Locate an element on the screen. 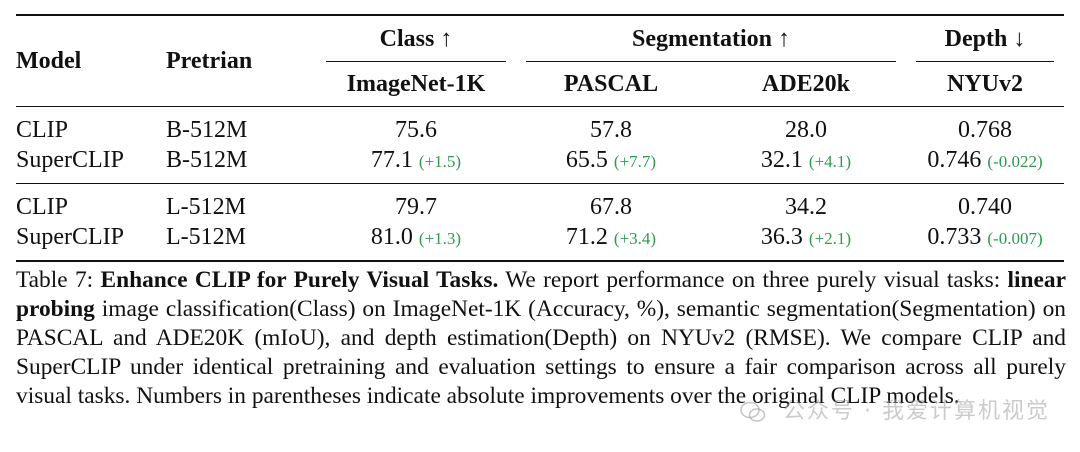 The height and width of the screenshot is (452, 1080). cell-imagenet: 75.6 is located at coordinates (416, 129).